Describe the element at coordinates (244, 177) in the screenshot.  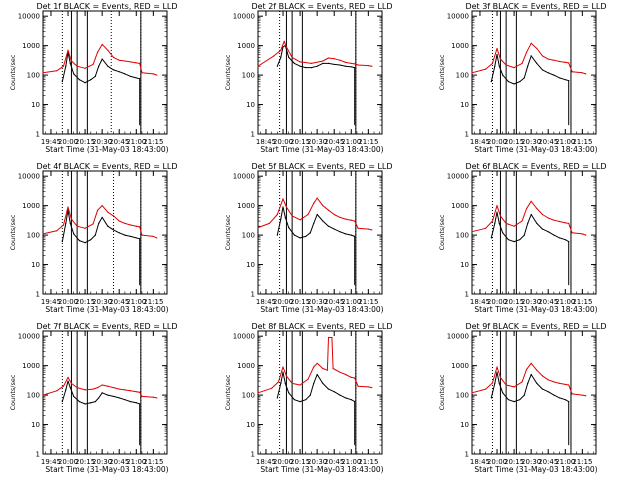
I see `y-tick-label: 10000` at that location.